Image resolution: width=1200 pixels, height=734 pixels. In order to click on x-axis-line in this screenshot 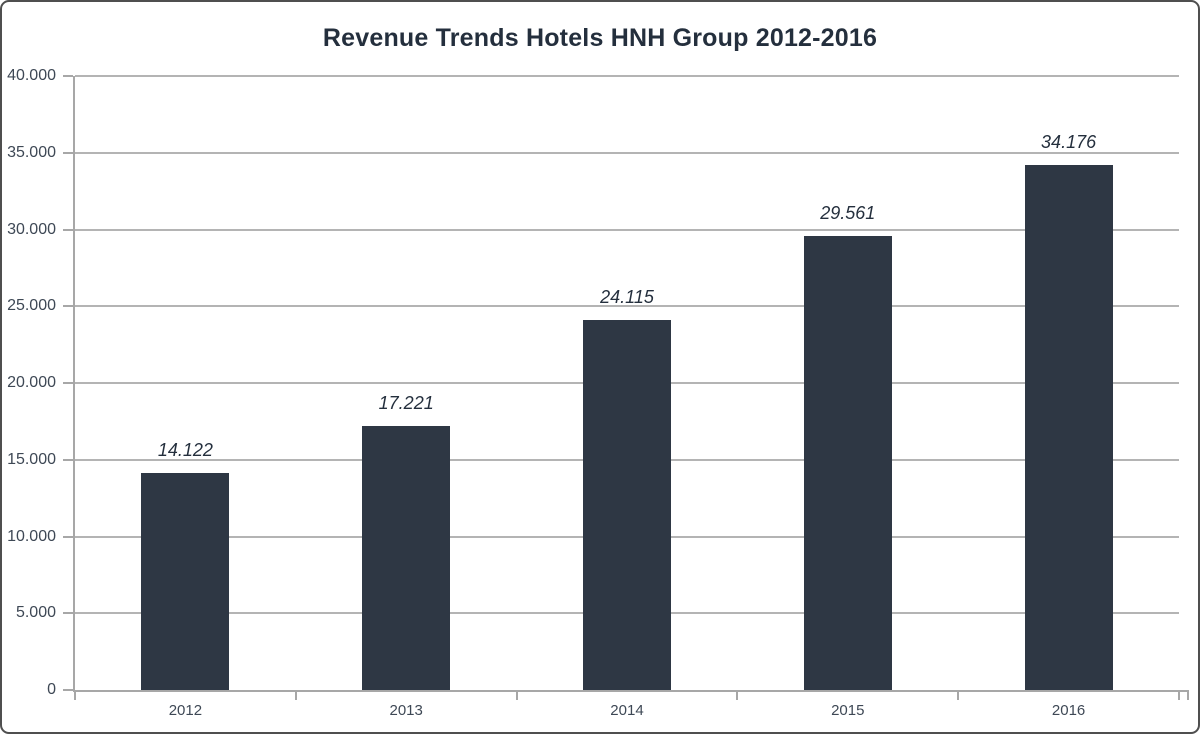, I will do `click(631, 691)`.